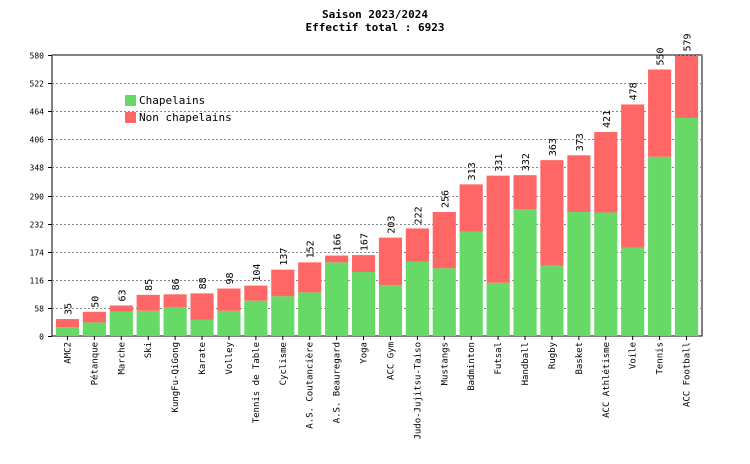 This screenshot has width=750, height=464. I want to click on bar-total-label: 331, so click(499, 163).